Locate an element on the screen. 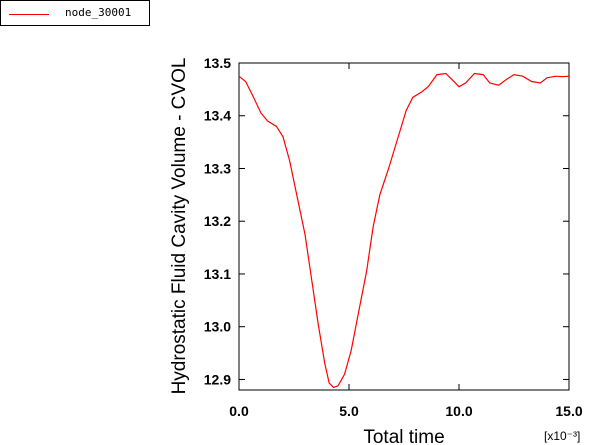 The width and height of the screenshot is (591, 445). y-tick-label: 13.0 is located at coordinates (217, 327).